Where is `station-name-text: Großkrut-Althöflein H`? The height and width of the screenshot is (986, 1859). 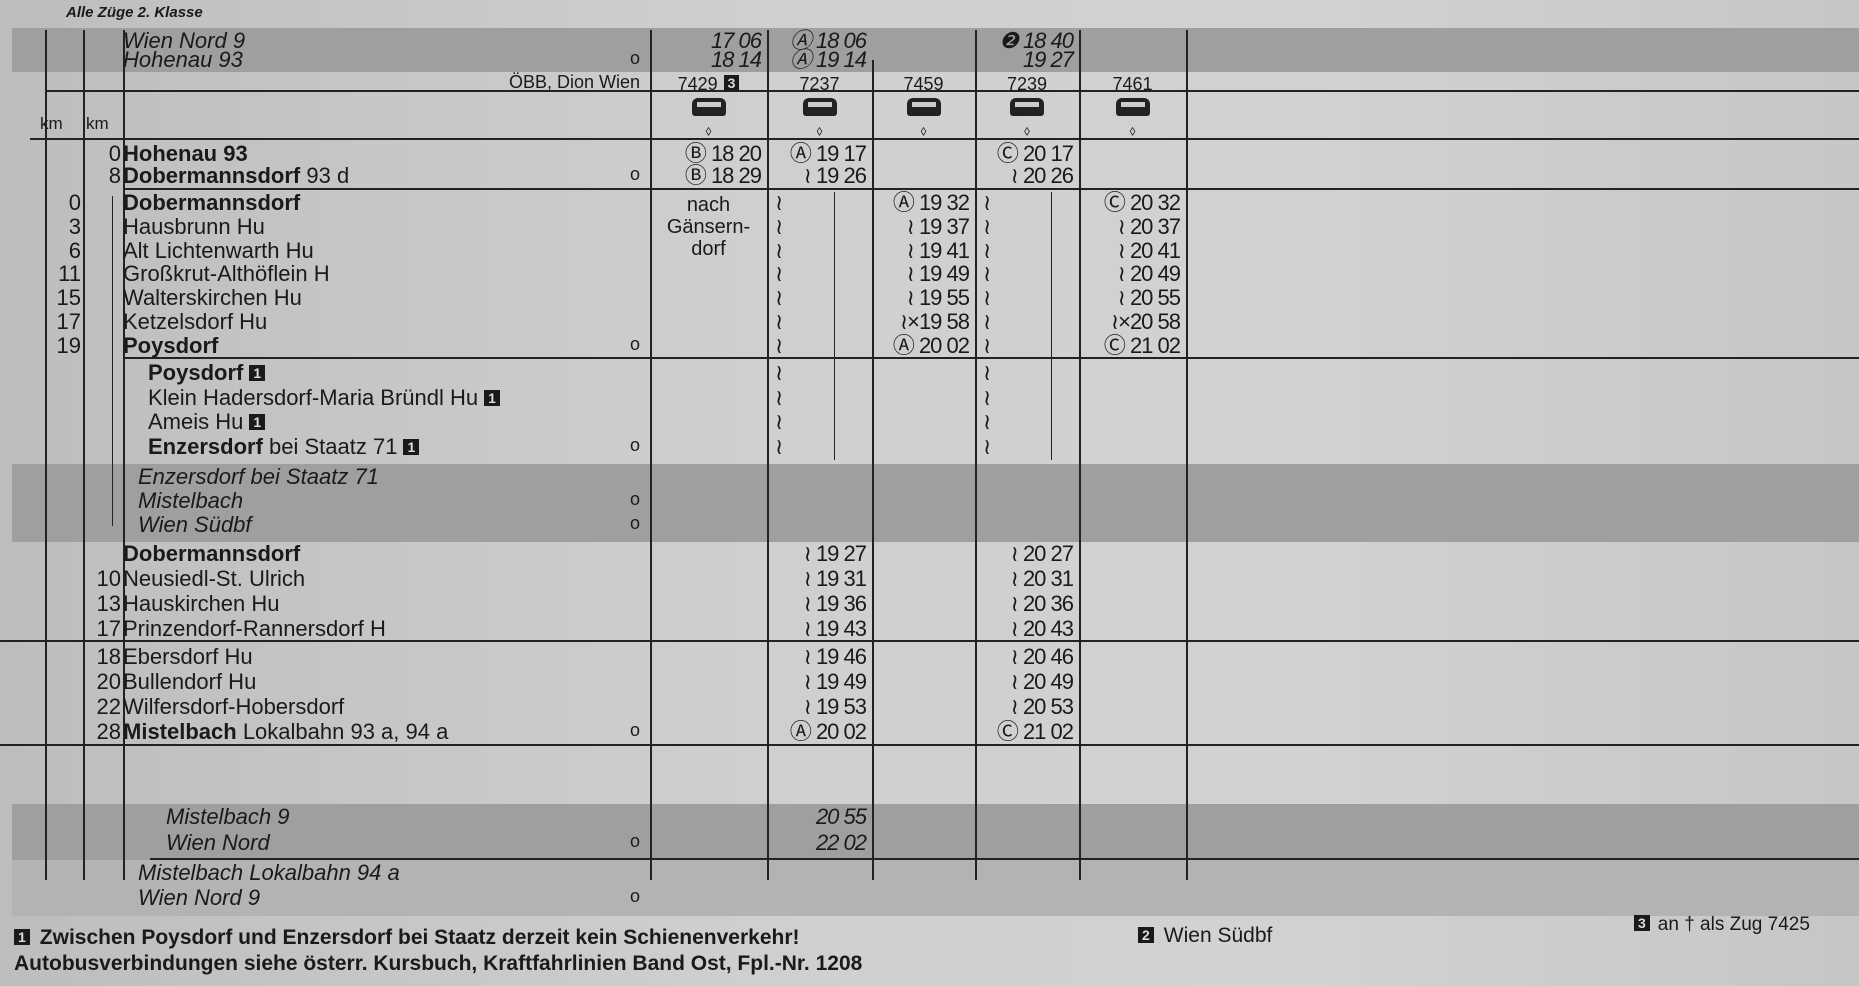
station-name-text: Großkrut-Althöflein H is located at coordinates (226, 274).